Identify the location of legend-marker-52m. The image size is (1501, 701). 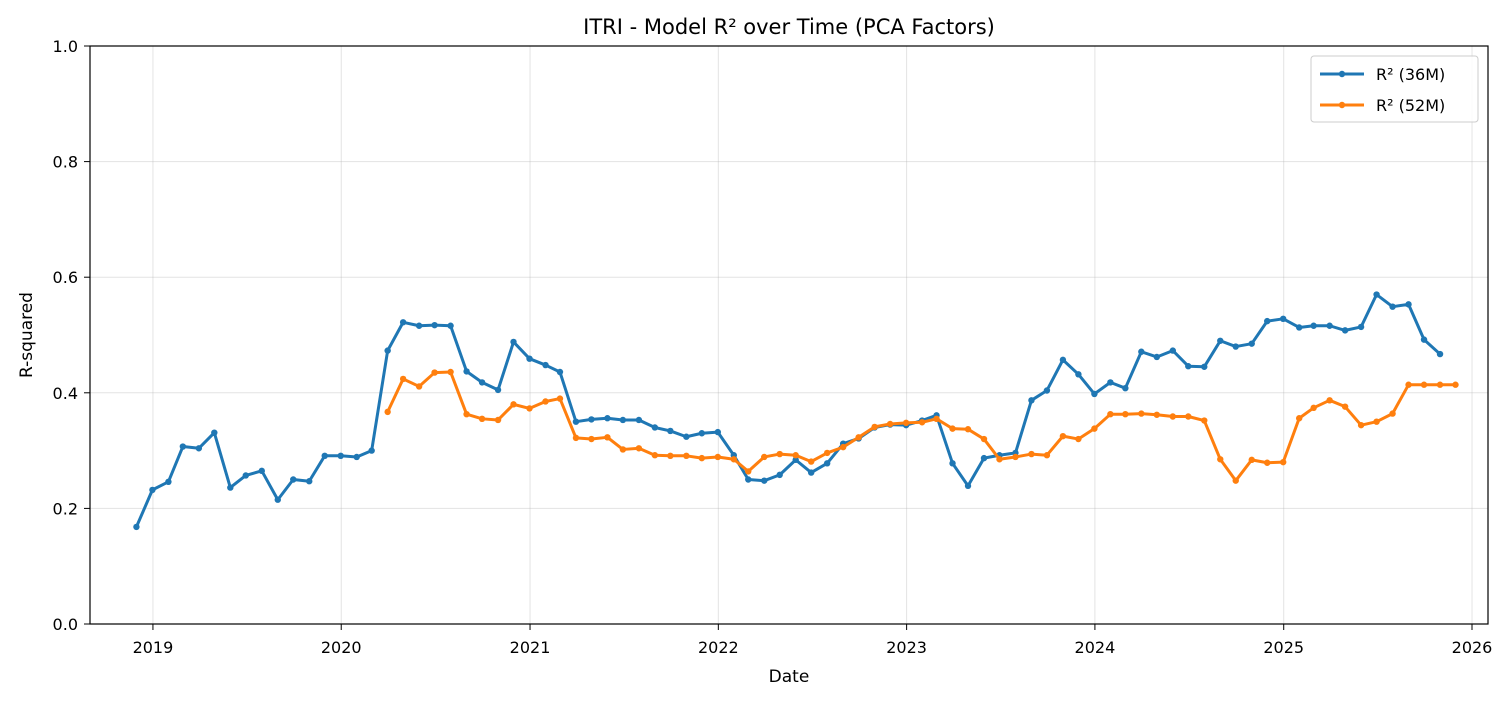
(1342, 105).